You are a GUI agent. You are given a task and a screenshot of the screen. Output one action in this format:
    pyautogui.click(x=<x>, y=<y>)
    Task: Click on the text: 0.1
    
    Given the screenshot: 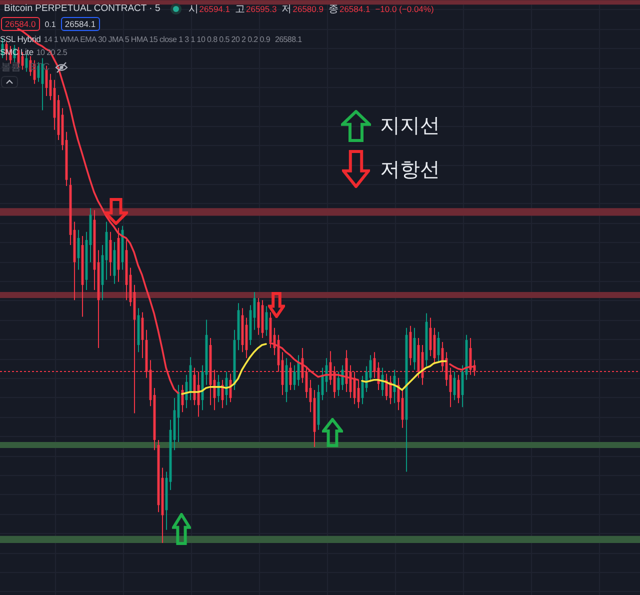 What is the action you would take?
    pyautogui.click(x=50, y=24)
    